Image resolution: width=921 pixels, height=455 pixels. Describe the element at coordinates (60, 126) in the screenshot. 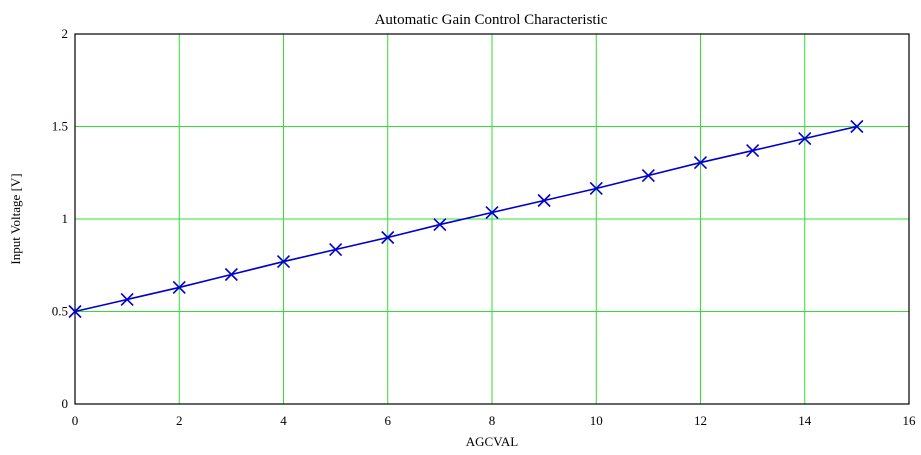

I see `y-tick-label: 1.5` at that location.